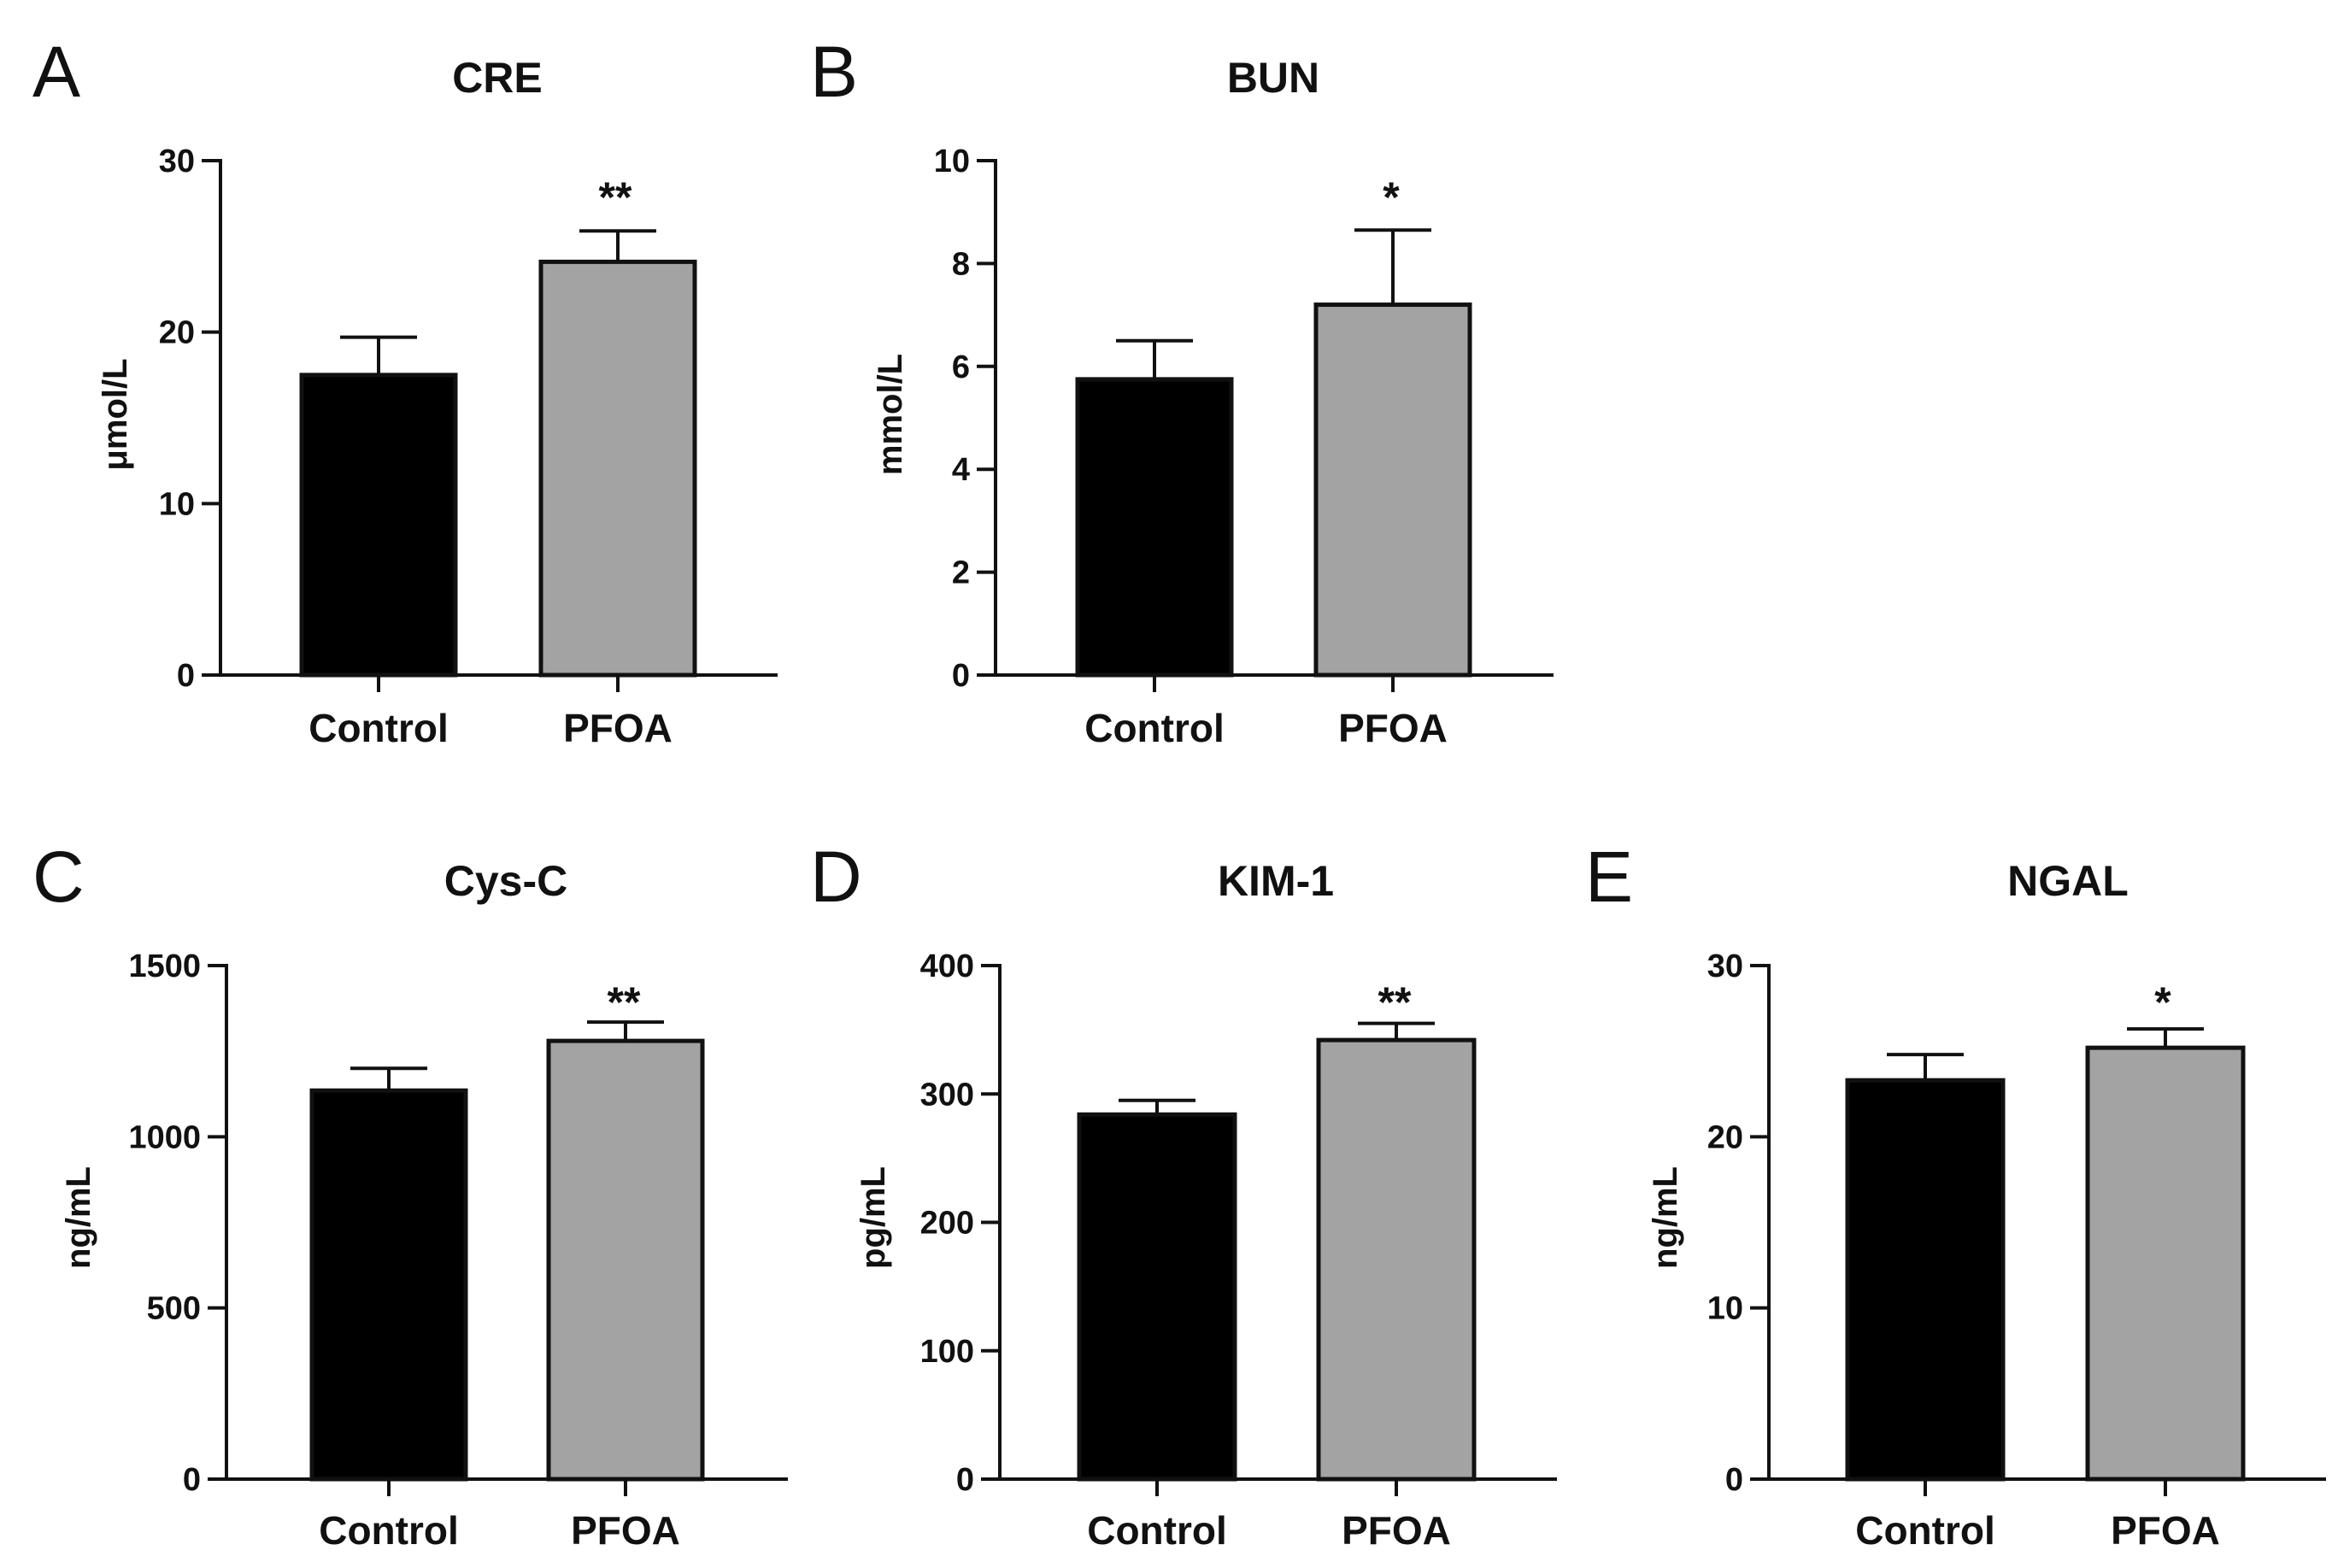 This screenshot has width=2338, height=1568. What do you see at coordinates (961, 264) in the screenshot?
I see `y-tick-label: 8` at bounding box center [961, 264].